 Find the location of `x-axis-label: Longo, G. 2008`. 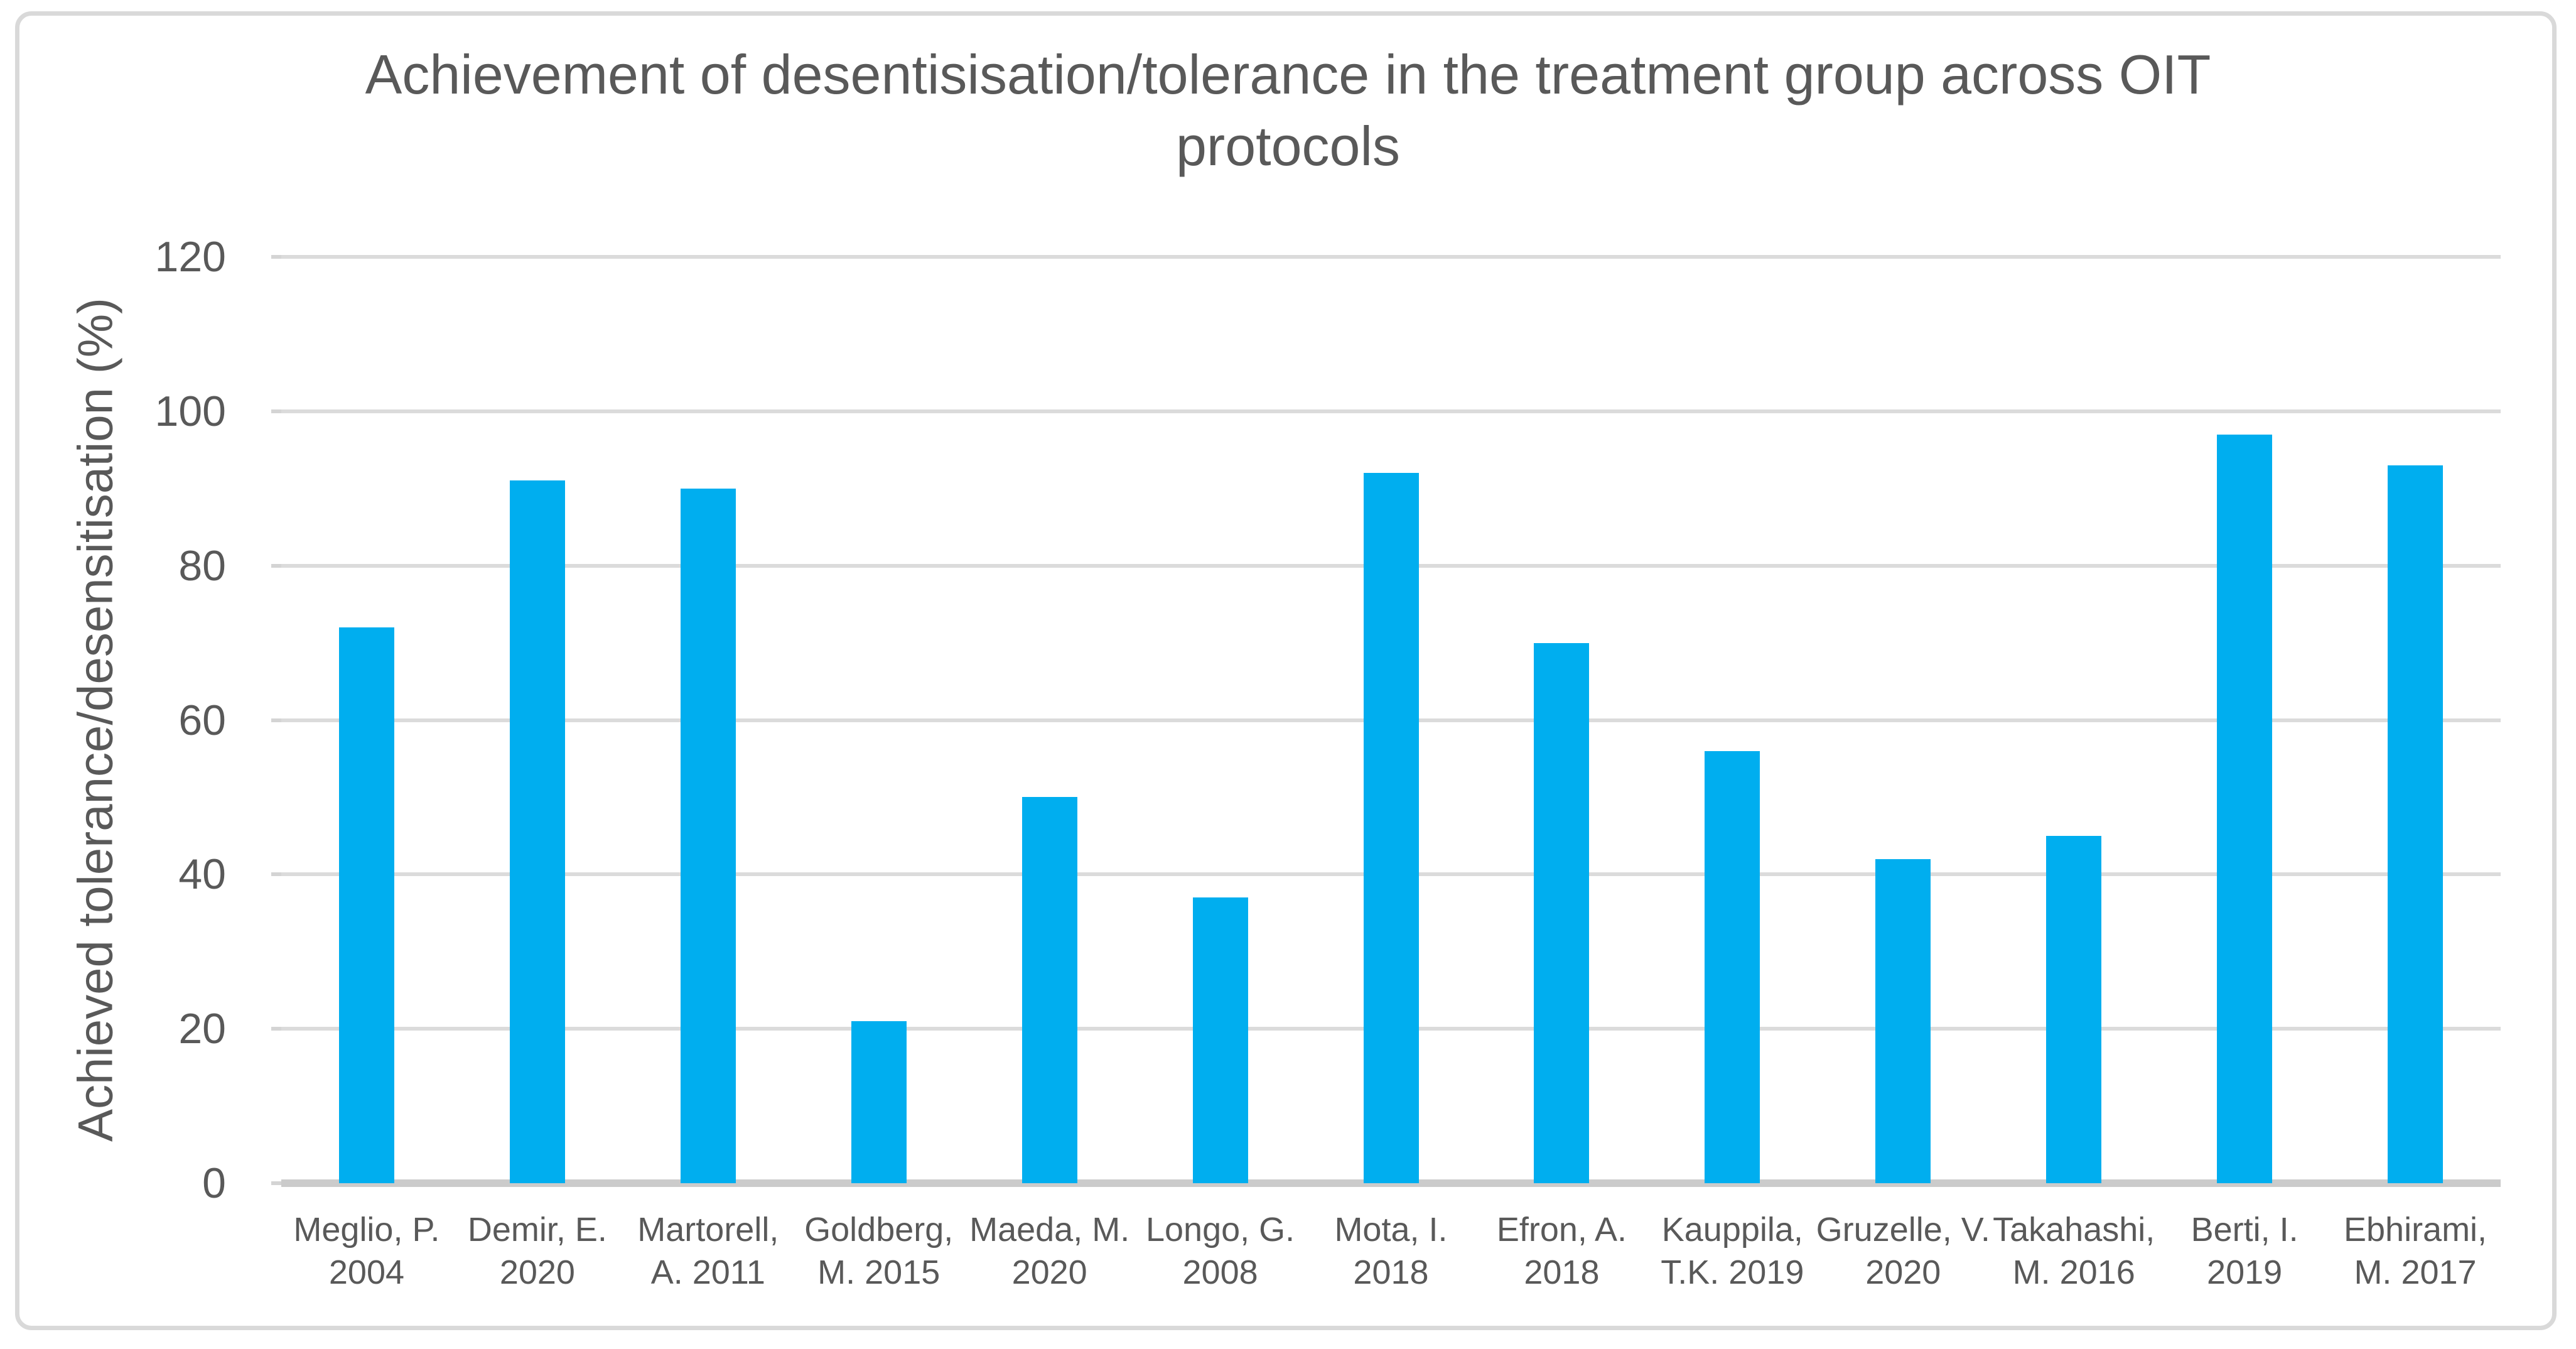

x-axis-label: Longo, G. 2008 is located at coordinates (1220, 1251).